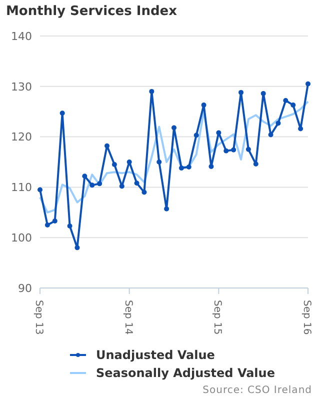 The height and width of the screenshot is (400, 320). I want to click on y-tick-label: 110, so click(21, 187).